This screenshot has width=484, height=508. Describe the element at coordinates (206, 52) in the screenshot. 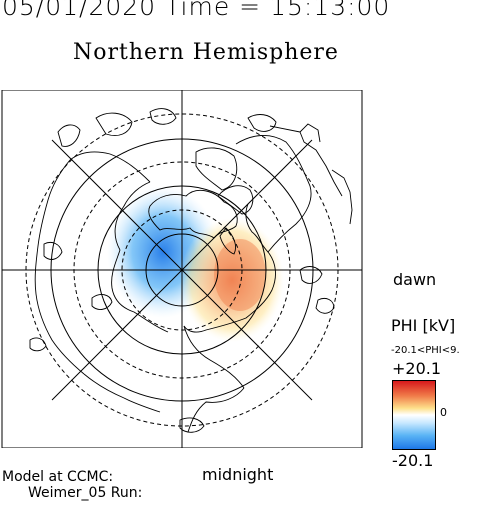

I see `hemisphere-title: Northern Hemisphere` at that location.